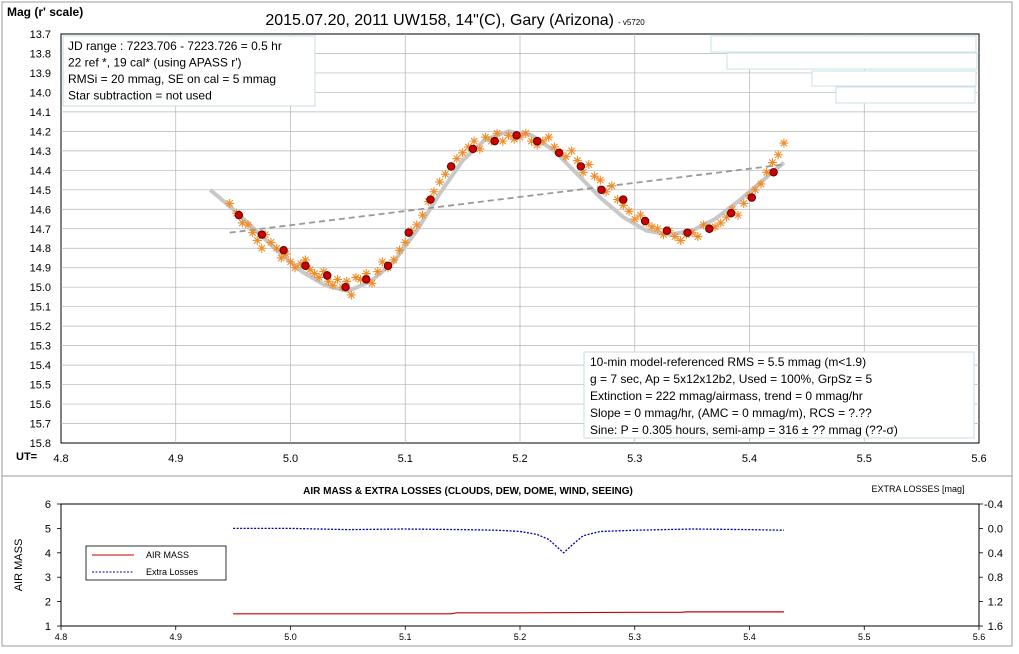 The width and height of the screenshot is (1019, 654). I want to click on x-tick-label: 4.9, so click(175, 459).